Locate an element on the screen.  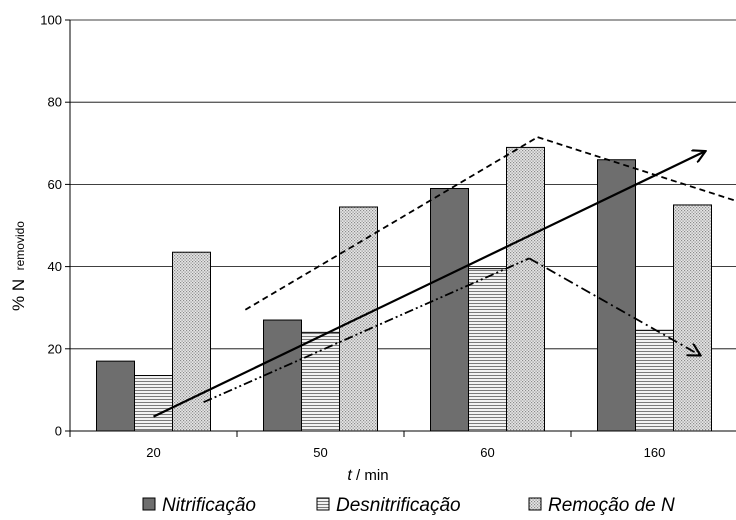
legend-item-nitrificacao: Nitrificação is located at coordinates (199, 505).